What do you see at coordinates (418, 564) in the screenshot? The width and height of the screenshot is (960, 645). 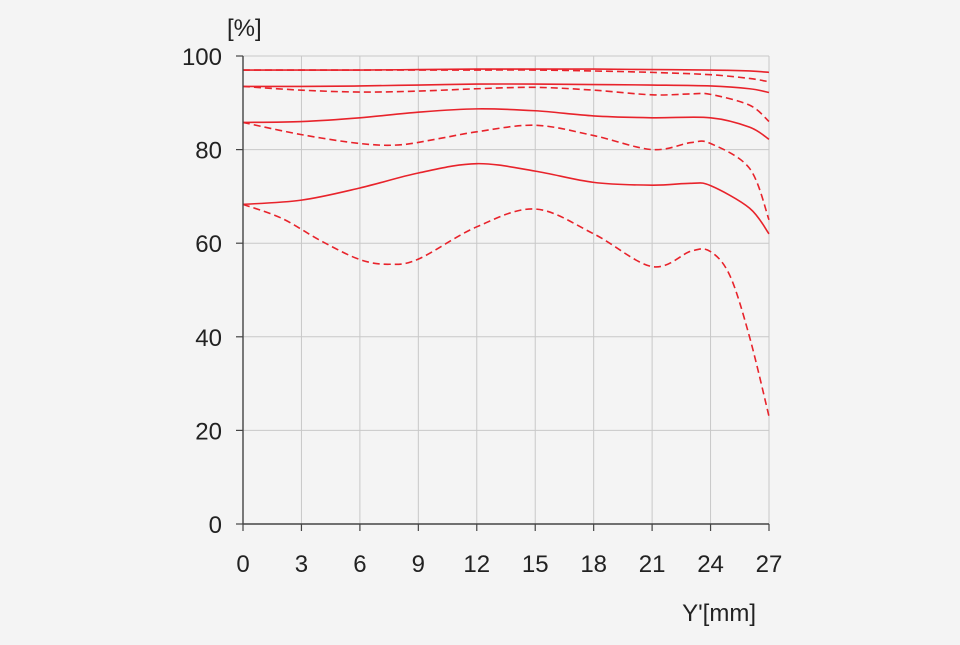 I see `x-tick-label: 9` at bounding box center [418, 564].